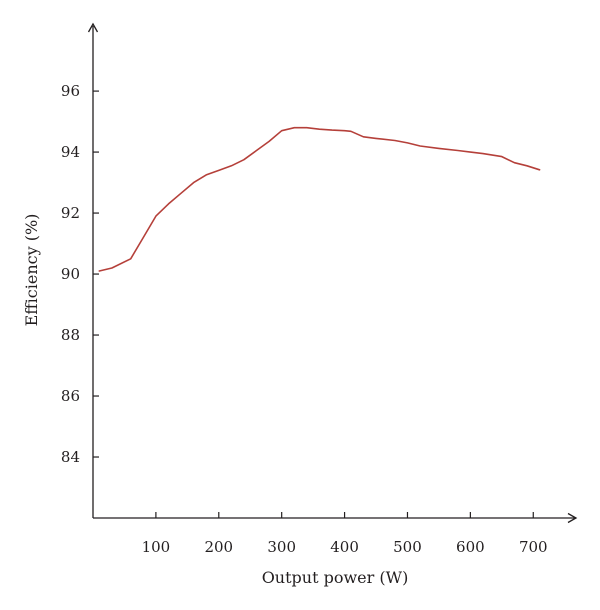 The height and width of the screenshot is (610, 600). What do you see at coordinates (70, 91) in the screenshot?
I see `y-tick-label: 96` at bounding box center [70, 91].